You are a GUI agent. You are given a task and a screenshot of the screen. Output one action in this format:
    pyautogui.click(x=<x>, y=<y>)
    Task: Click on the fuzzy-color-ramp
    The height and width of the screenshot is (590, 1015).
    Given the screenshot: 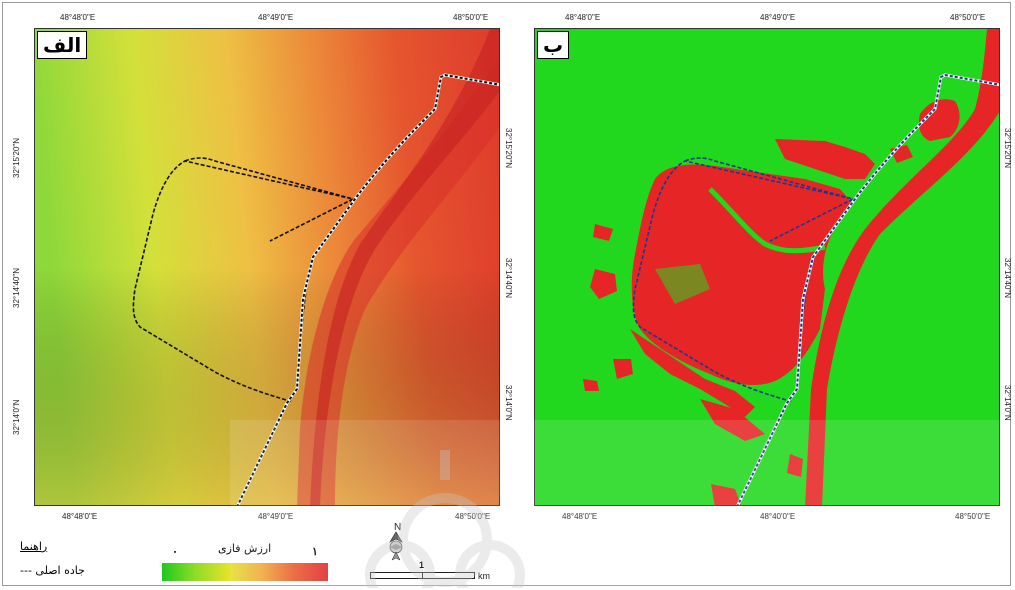 What is the action you would take?
    pyautogui.click(x=245, y=572)
    